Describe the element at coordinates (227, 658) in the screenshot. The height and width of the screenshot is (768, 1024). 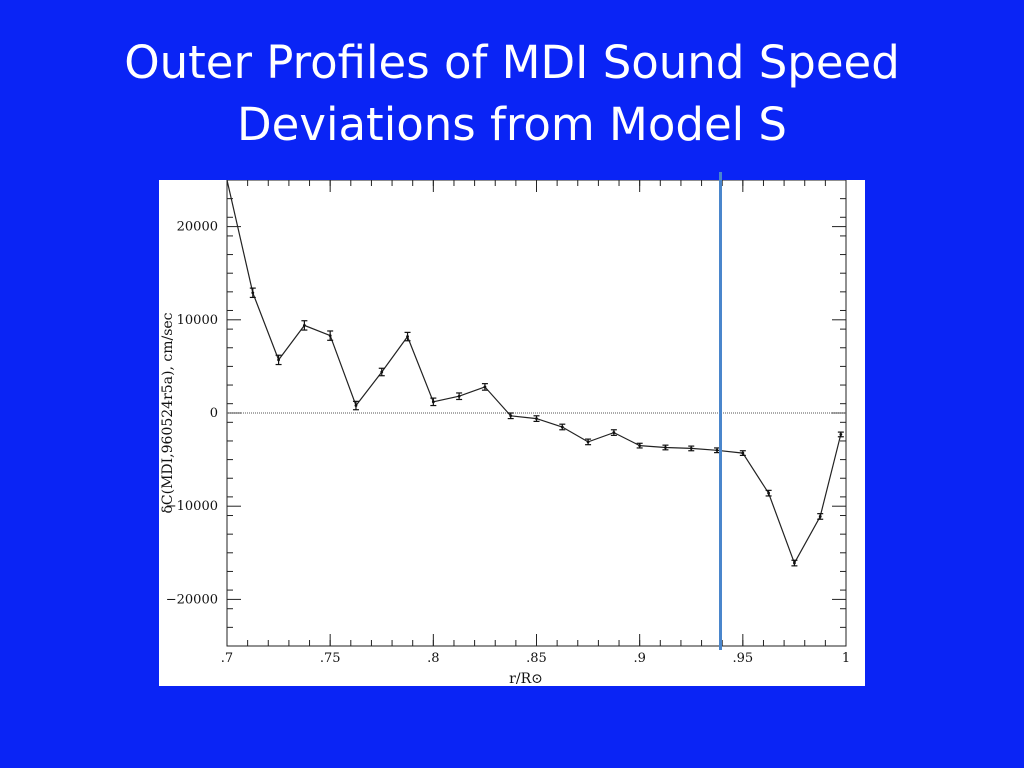
I see `x-tick-label: .7` at that location.